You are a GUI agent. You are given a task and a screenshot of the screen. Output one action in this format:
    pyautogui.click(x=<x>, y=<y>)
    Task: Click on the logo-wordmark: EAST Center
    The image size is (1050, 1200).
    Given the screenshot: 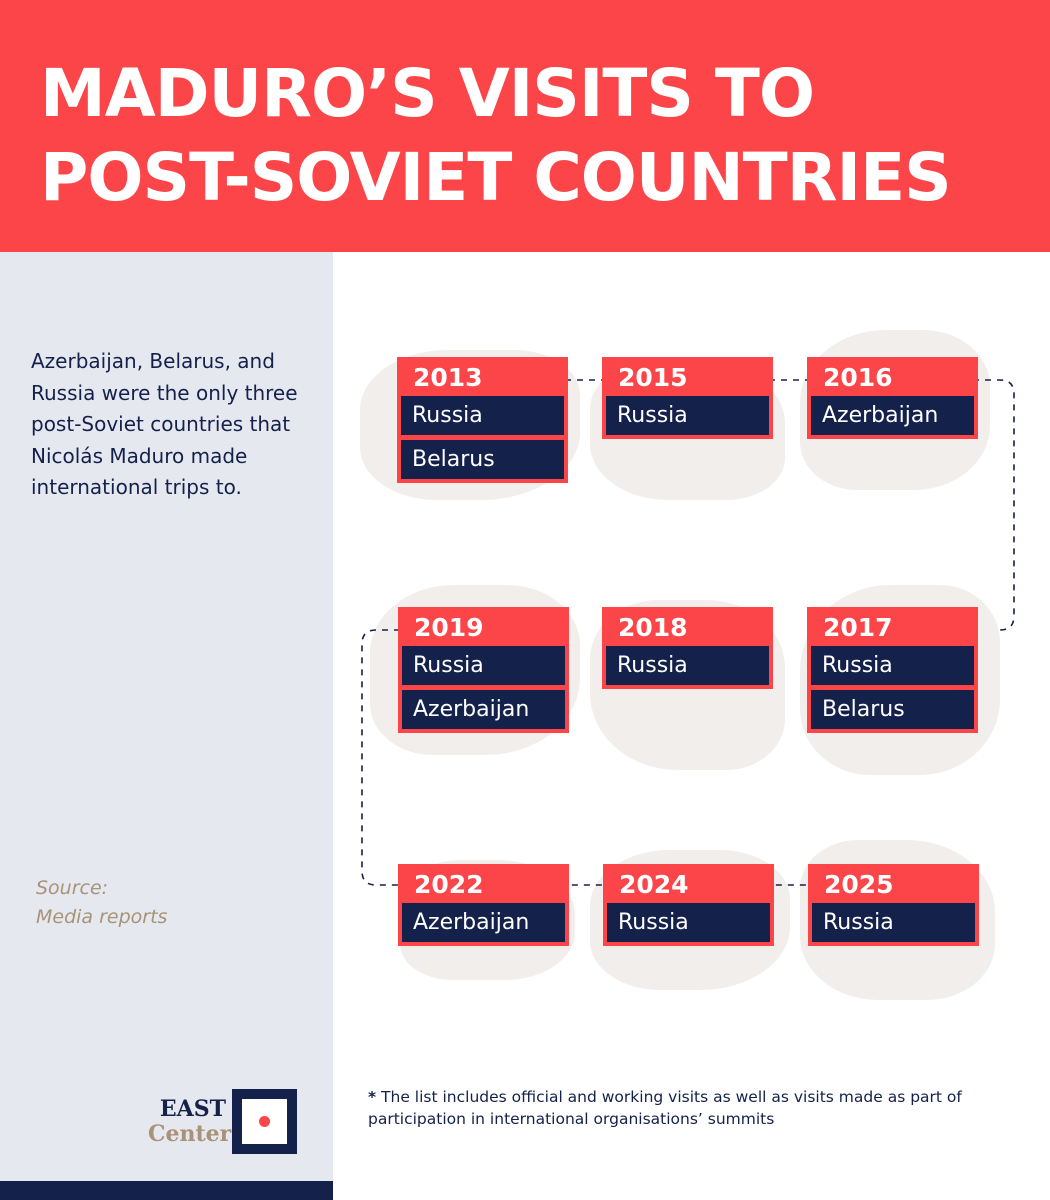 What is the action you would take?
    pyautogui.click(x=190, y=1121)
    